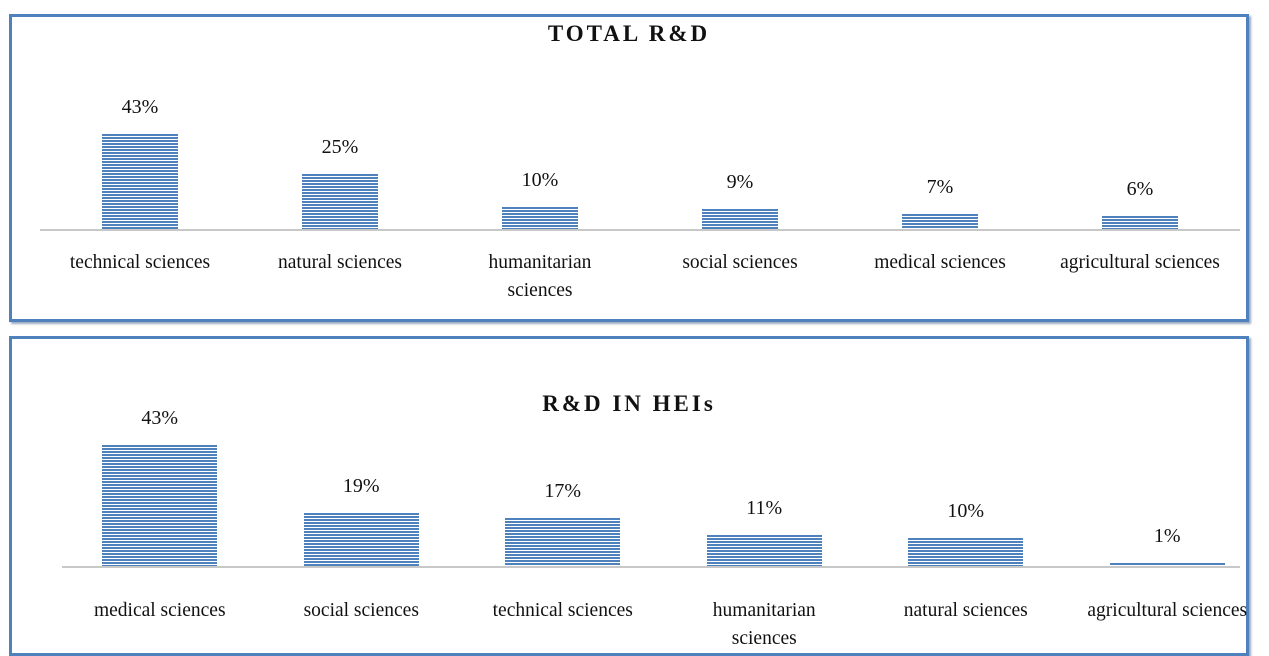 This screenshot has width=1269, height=656. What do you see at coordinates (361, 485) in the screenshot?
I see `data-label: 19%` at bounding box center [361, 485].